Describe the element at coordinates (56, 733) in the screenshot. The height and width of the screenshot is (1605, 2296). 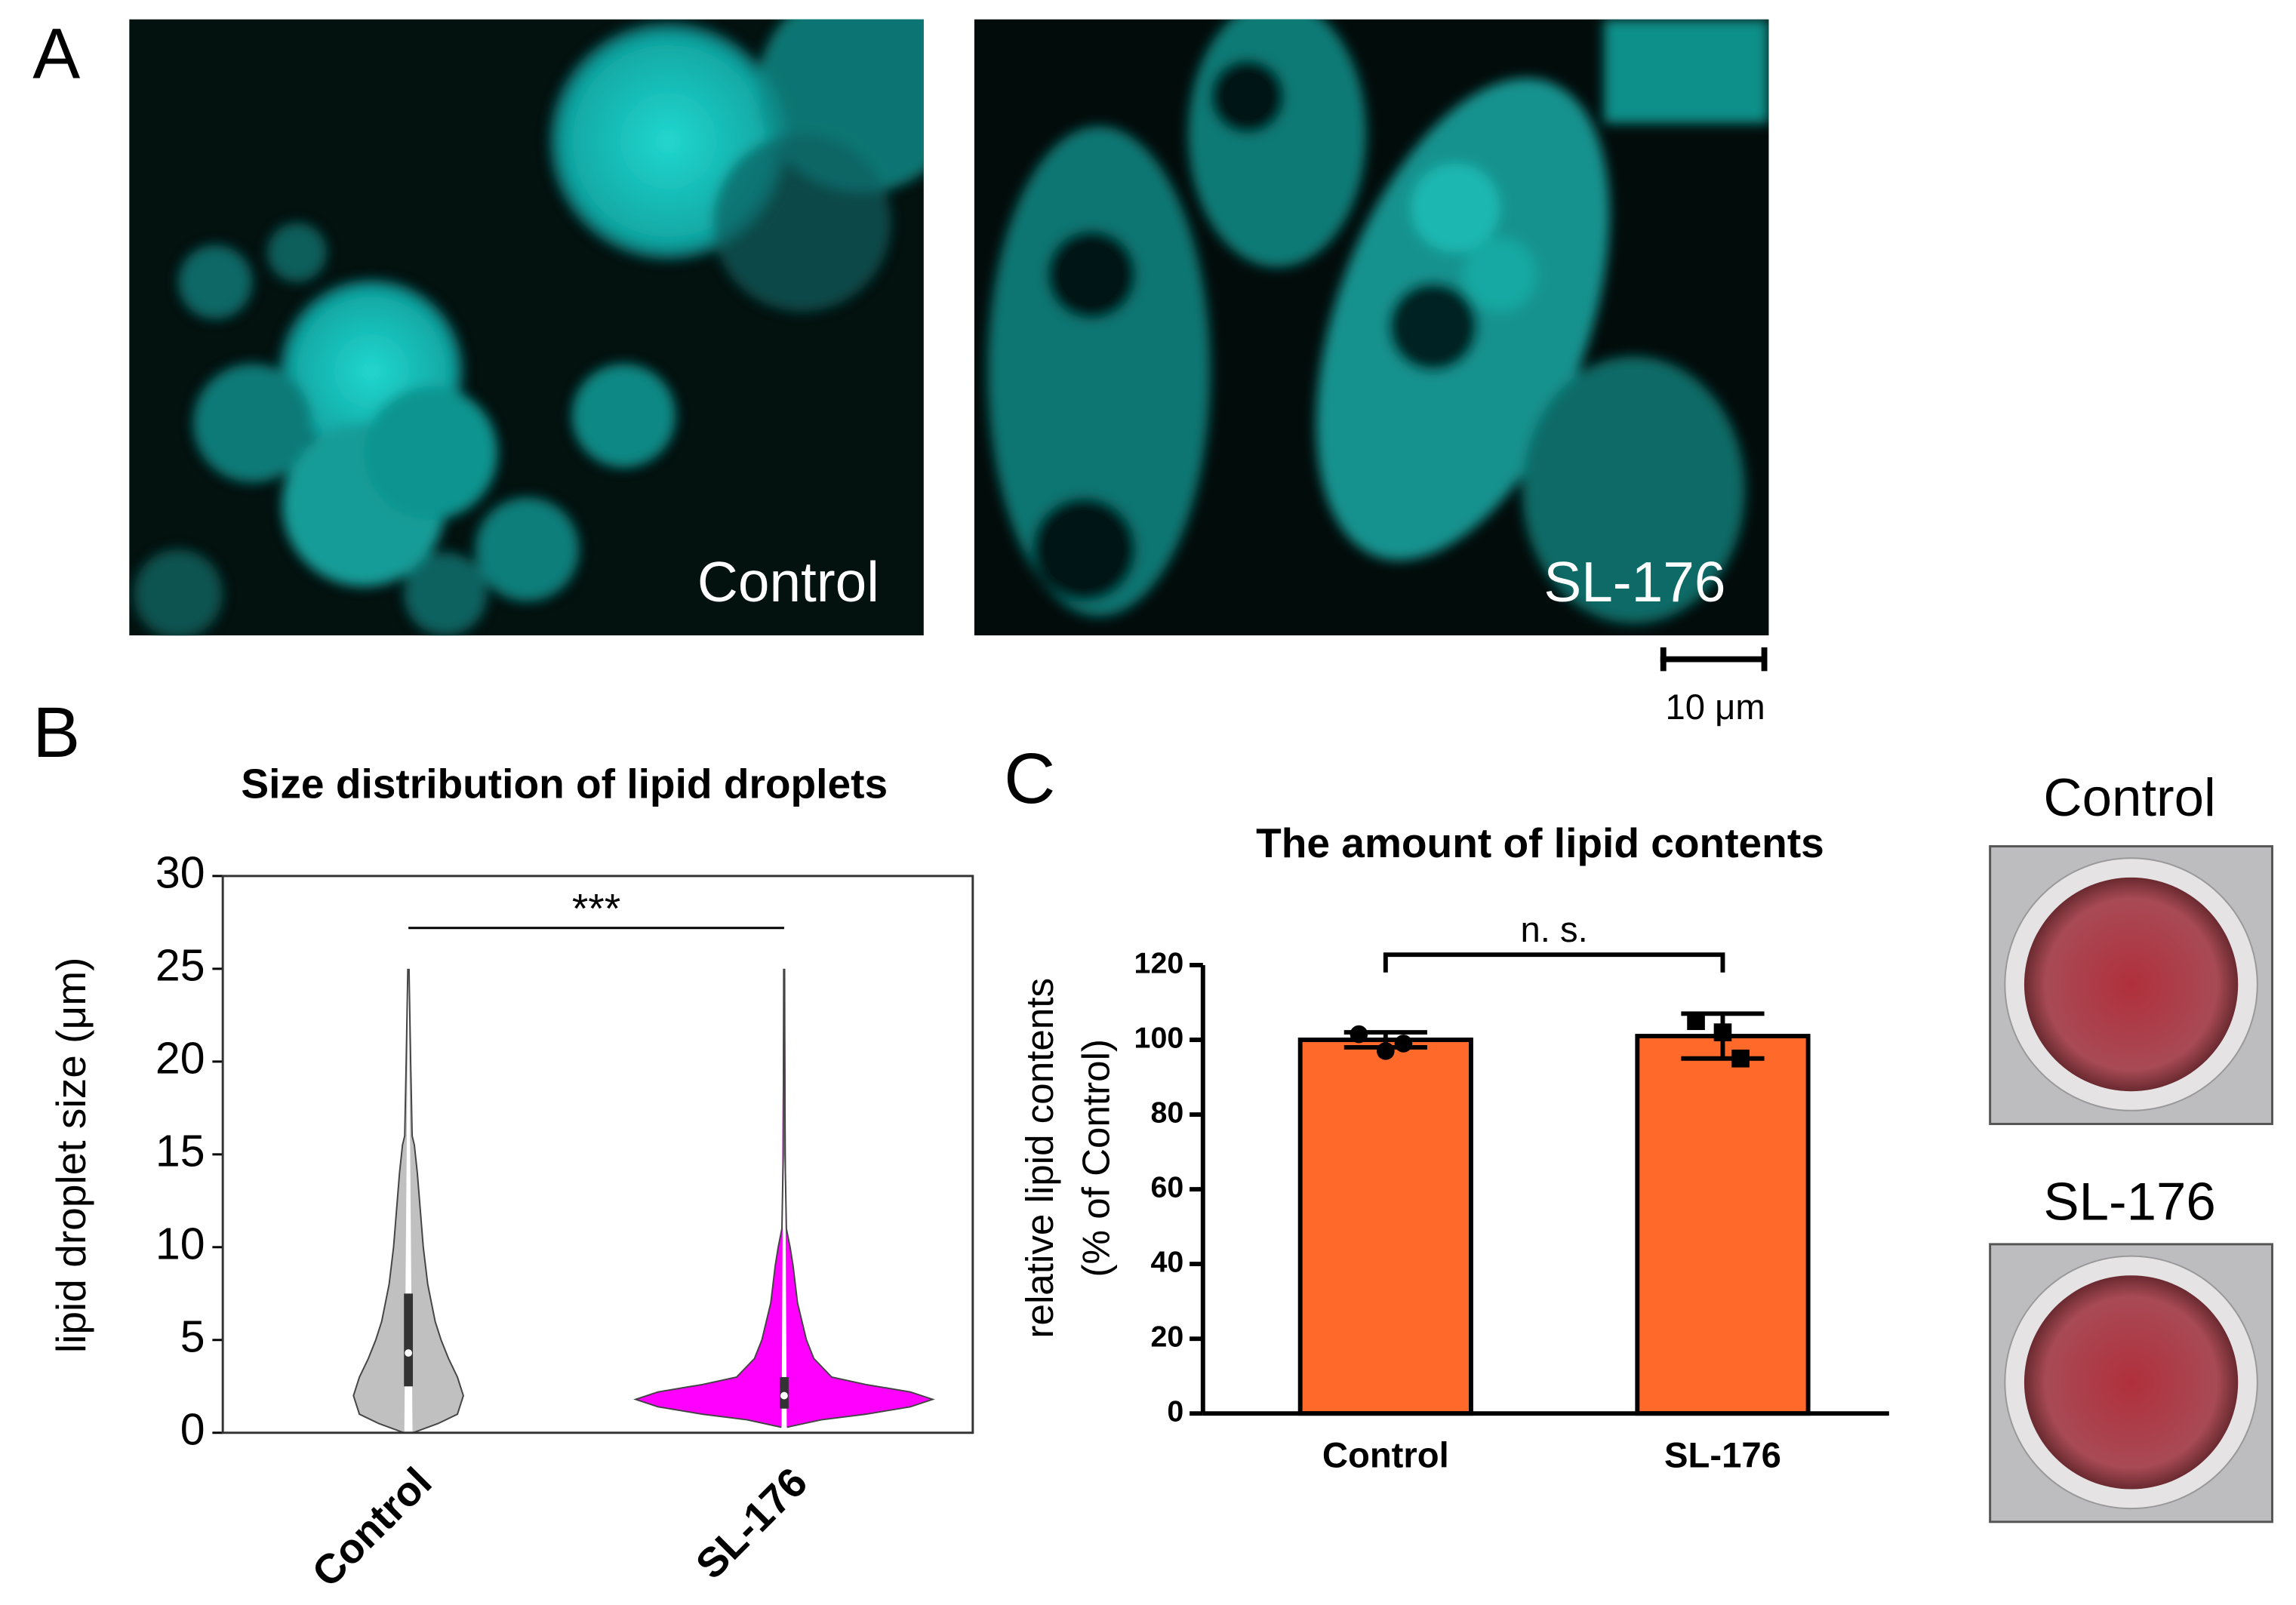
I see `panel-label: B` at that location.